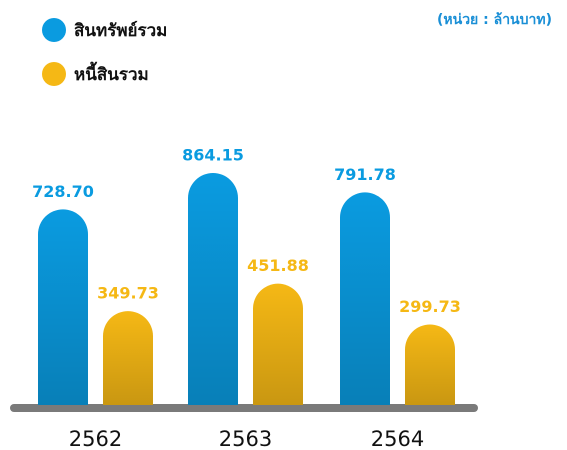  What do you see at coordinates (244, 408) in the screenshot?
I see `baseline` at bounding box center [244, 408].